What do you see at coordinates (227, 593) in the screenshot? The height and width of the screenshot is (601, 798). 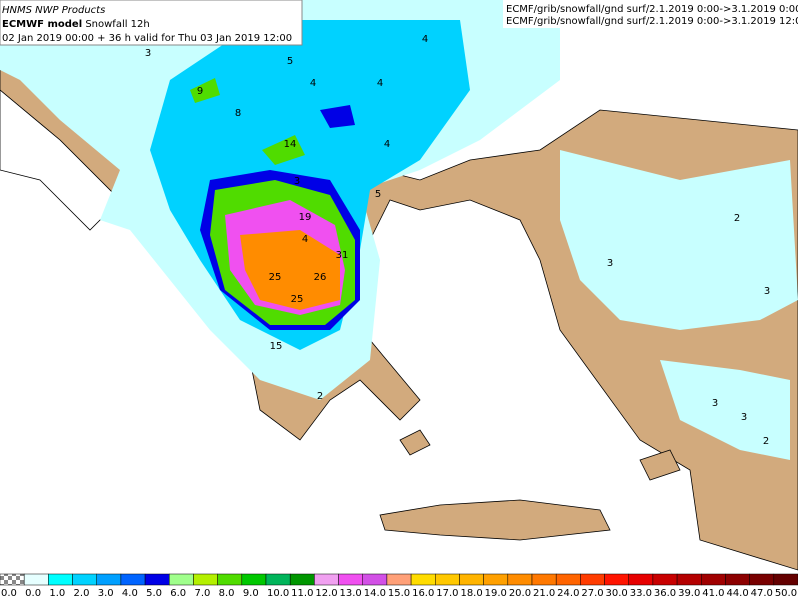 I see `legend-label: 8.0` at bounding box center [227, 593].